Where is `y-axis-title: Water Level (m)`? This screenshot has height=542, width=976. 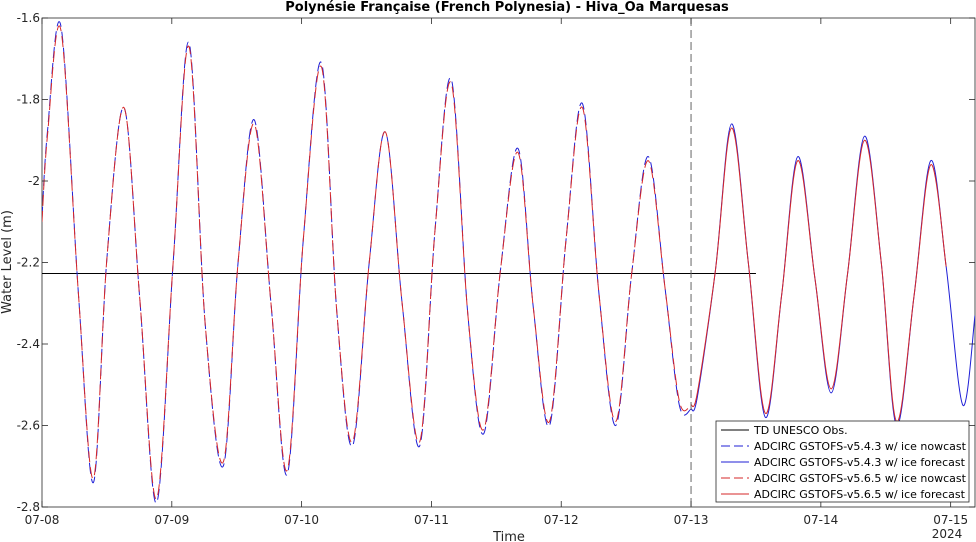
y-axis-title: Water Level (m) is located at coordinates (7, 262).